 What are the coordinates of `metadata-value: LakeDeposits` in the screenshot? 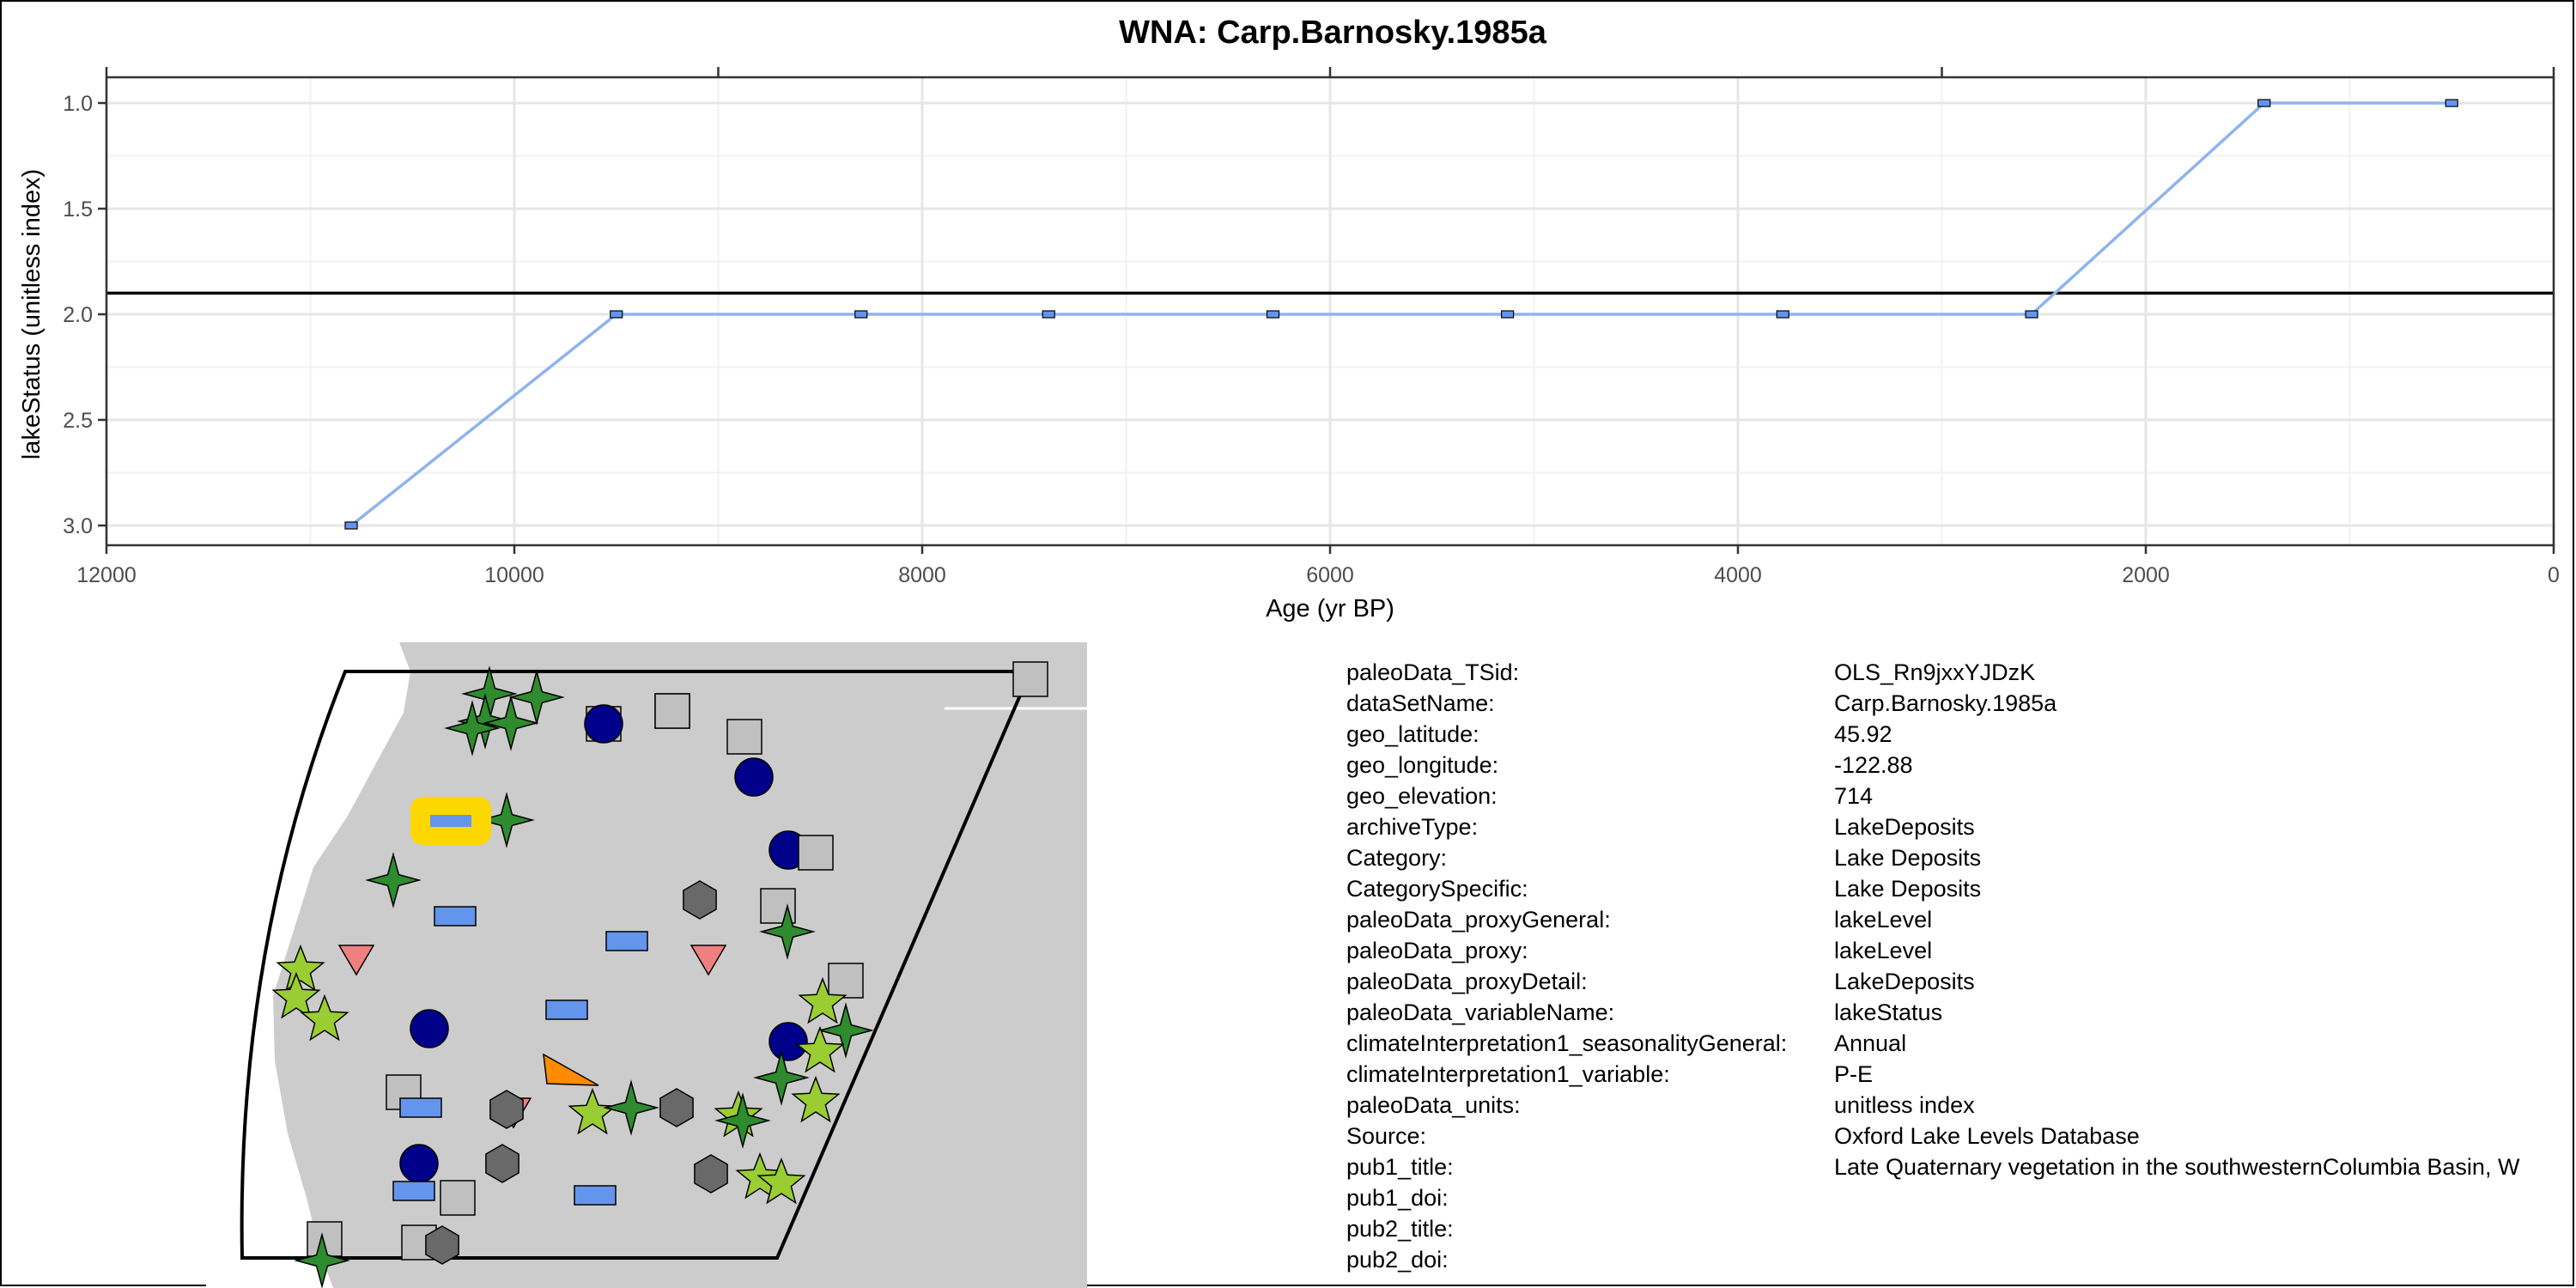 It's located at (1904, 981).